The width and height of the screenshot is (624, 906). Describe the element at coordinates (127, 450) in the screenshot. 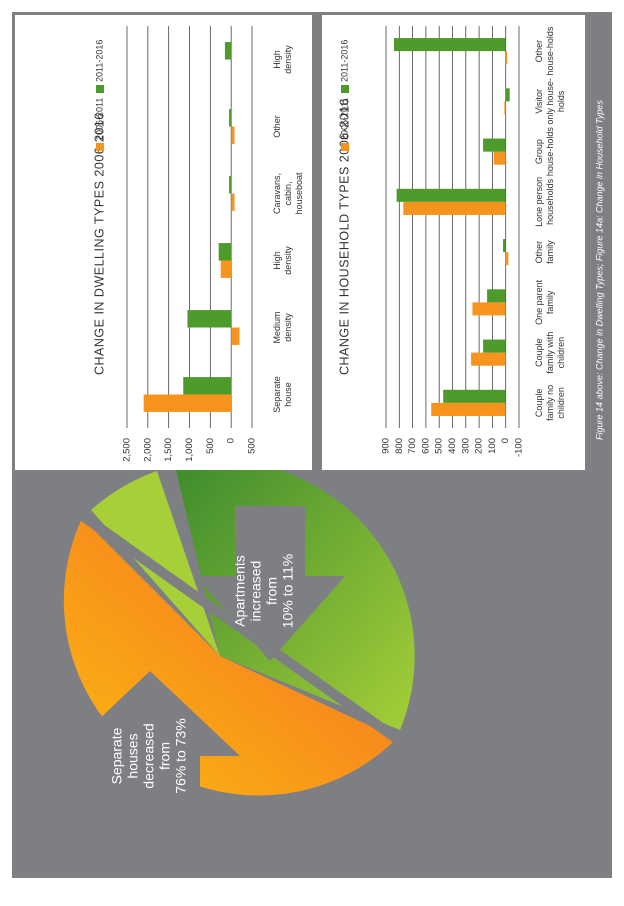

I see `y-tick-label: 2,500` at that location.